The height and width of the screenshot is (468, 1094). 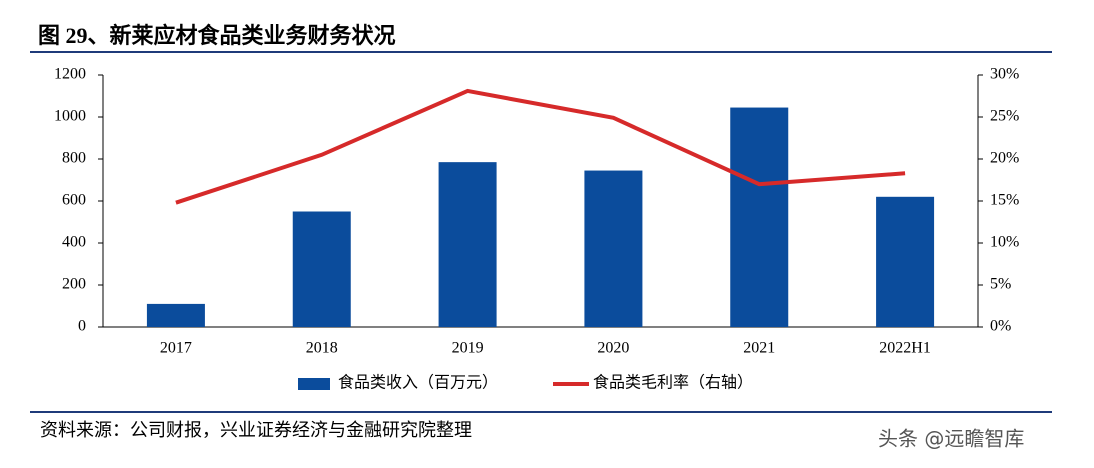 What do you see at coordinates (82, 326) in the screenshot?
I see `y-tick-label: 0` at bounding box center [82, 326].